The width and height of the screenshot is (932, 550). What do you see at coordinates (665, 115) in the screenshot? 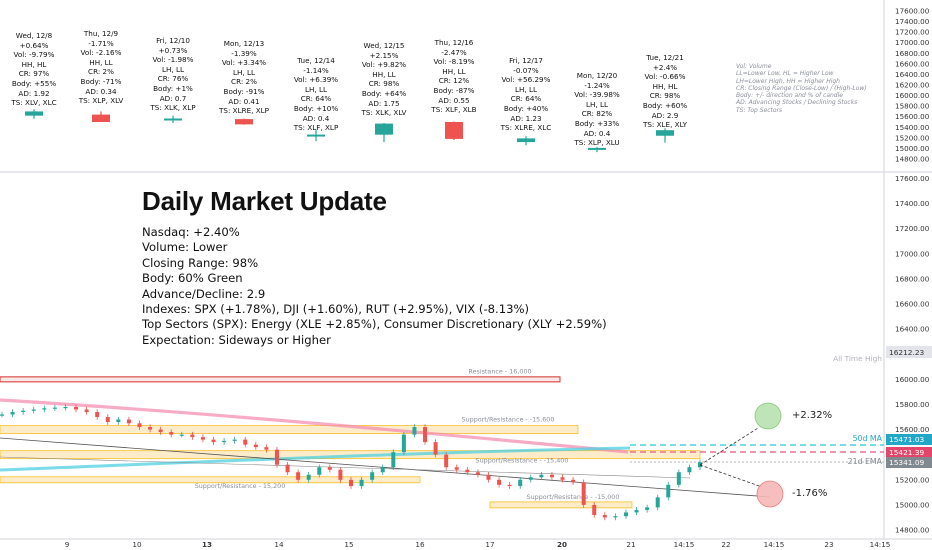
I see `day-annotation-line: AD: 2.9` at bounding box center [665, 115].